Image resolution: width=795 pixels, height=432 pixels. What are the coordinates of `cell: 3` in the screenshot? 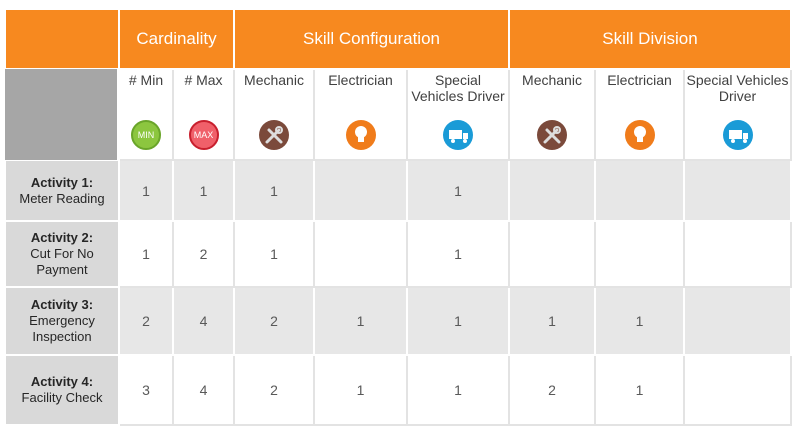 It's located at (146, 390).